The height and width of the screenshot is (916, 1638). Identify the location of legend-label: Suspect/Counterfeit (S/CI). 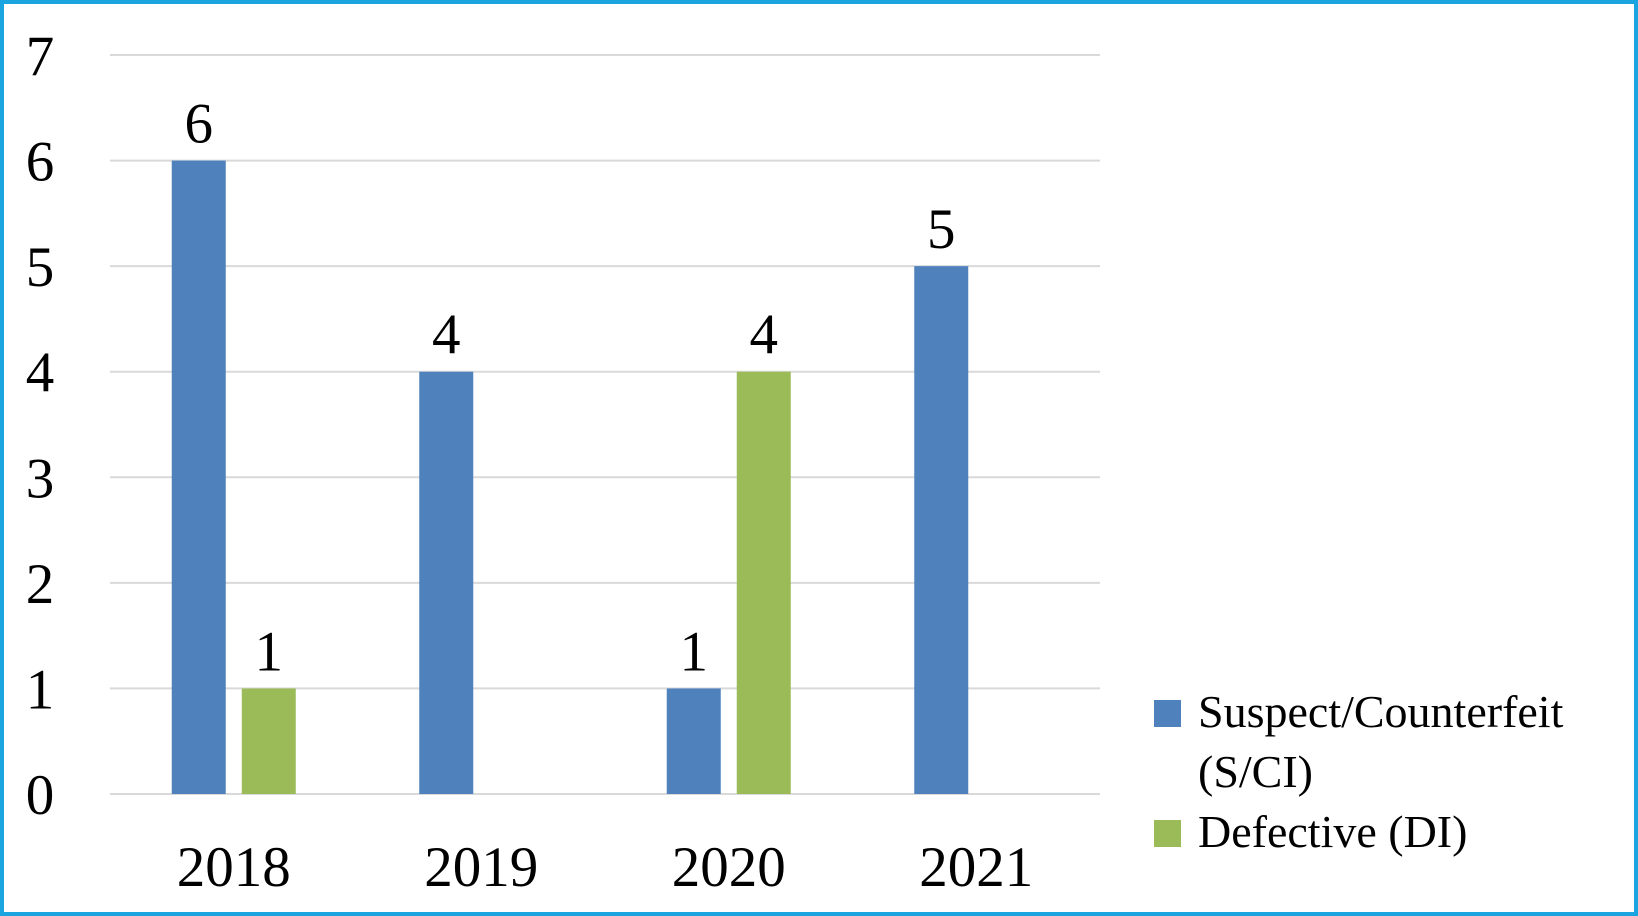
(1381, 741).